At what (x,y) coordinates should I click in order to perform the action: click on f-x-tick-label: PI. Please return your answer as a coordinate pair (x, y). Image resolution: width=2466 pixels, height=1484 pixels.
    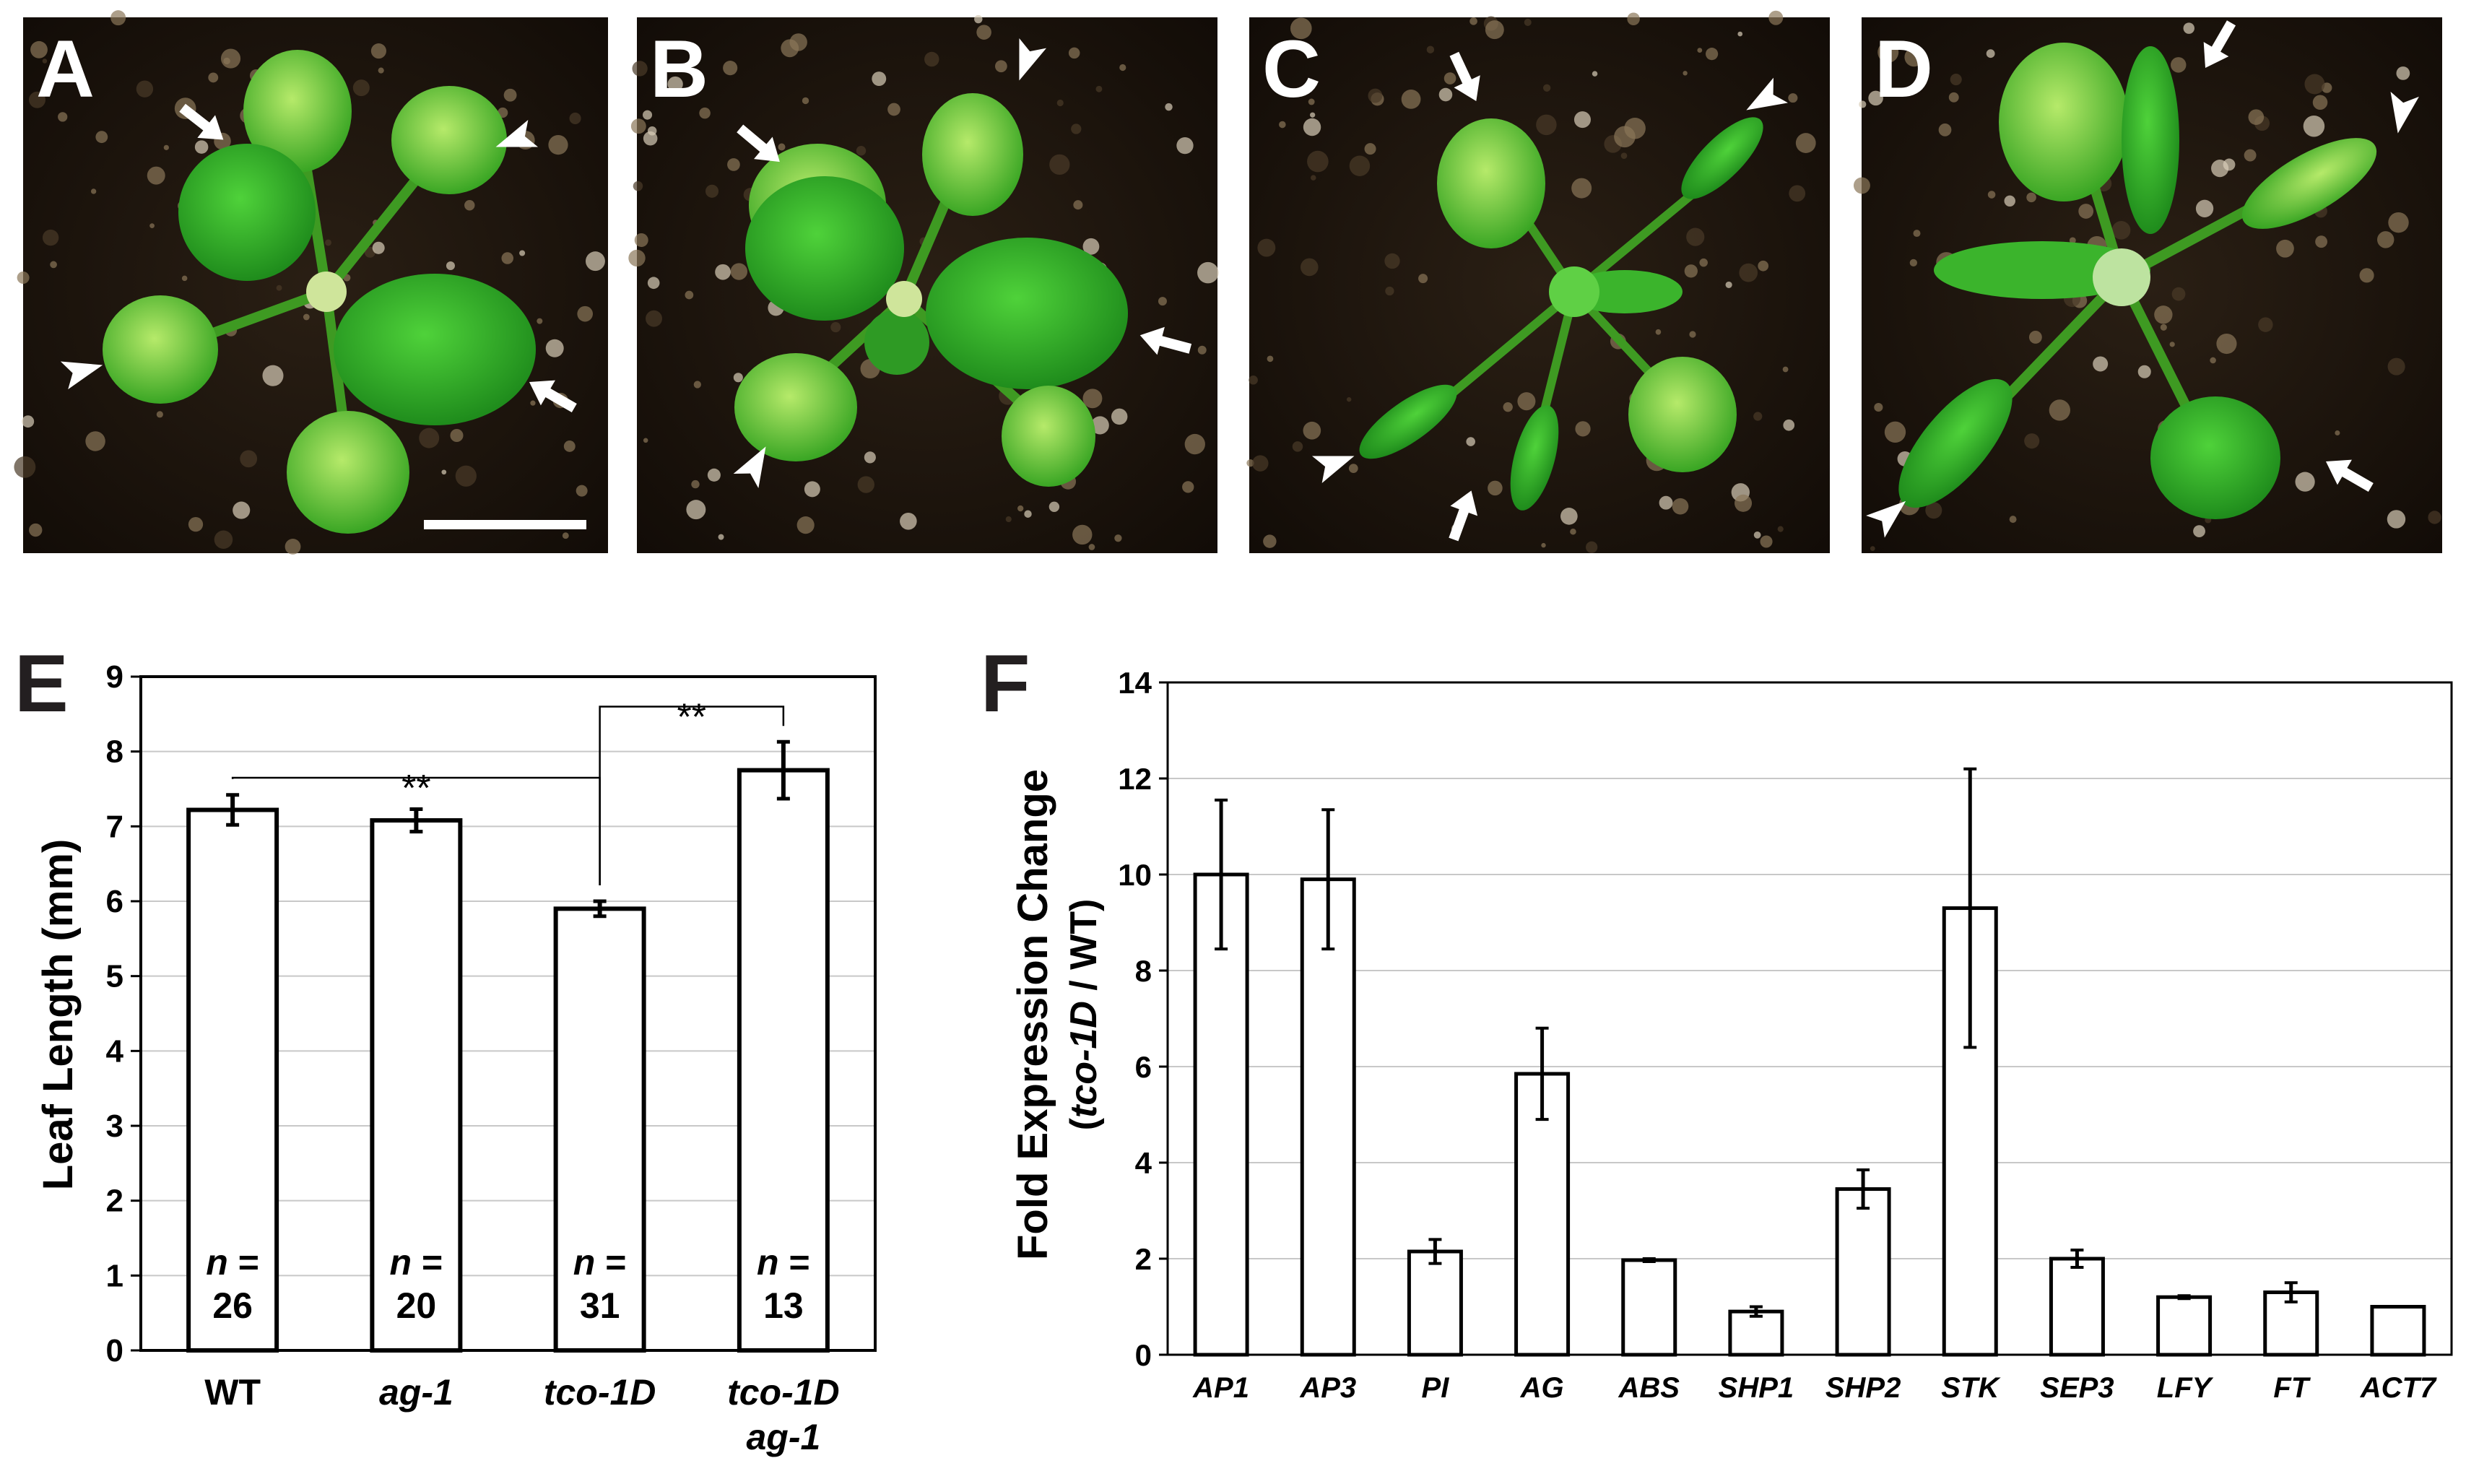
    Looking at the image, I should click on (1436, 1388).